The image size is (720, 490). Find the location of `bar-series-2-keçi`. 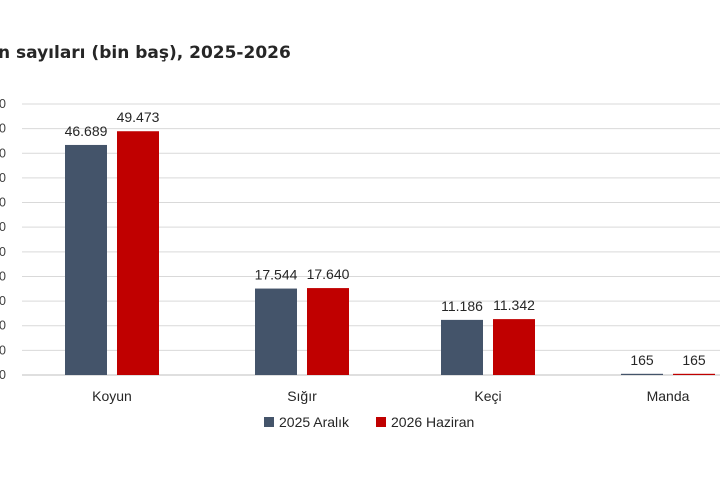

bar-series-2-keçi is located at coordinates (514, 347).